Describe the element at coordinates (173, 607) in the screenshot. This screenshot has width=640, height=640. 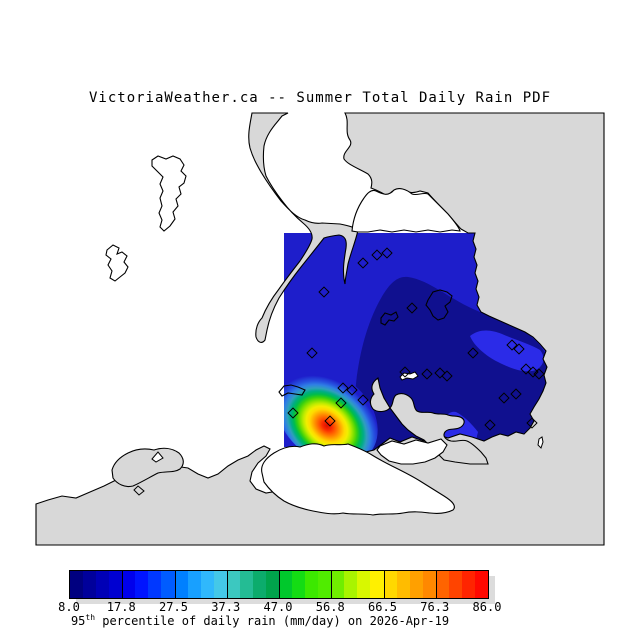
I see `colorbar-tick-label: 27.5` at that location.